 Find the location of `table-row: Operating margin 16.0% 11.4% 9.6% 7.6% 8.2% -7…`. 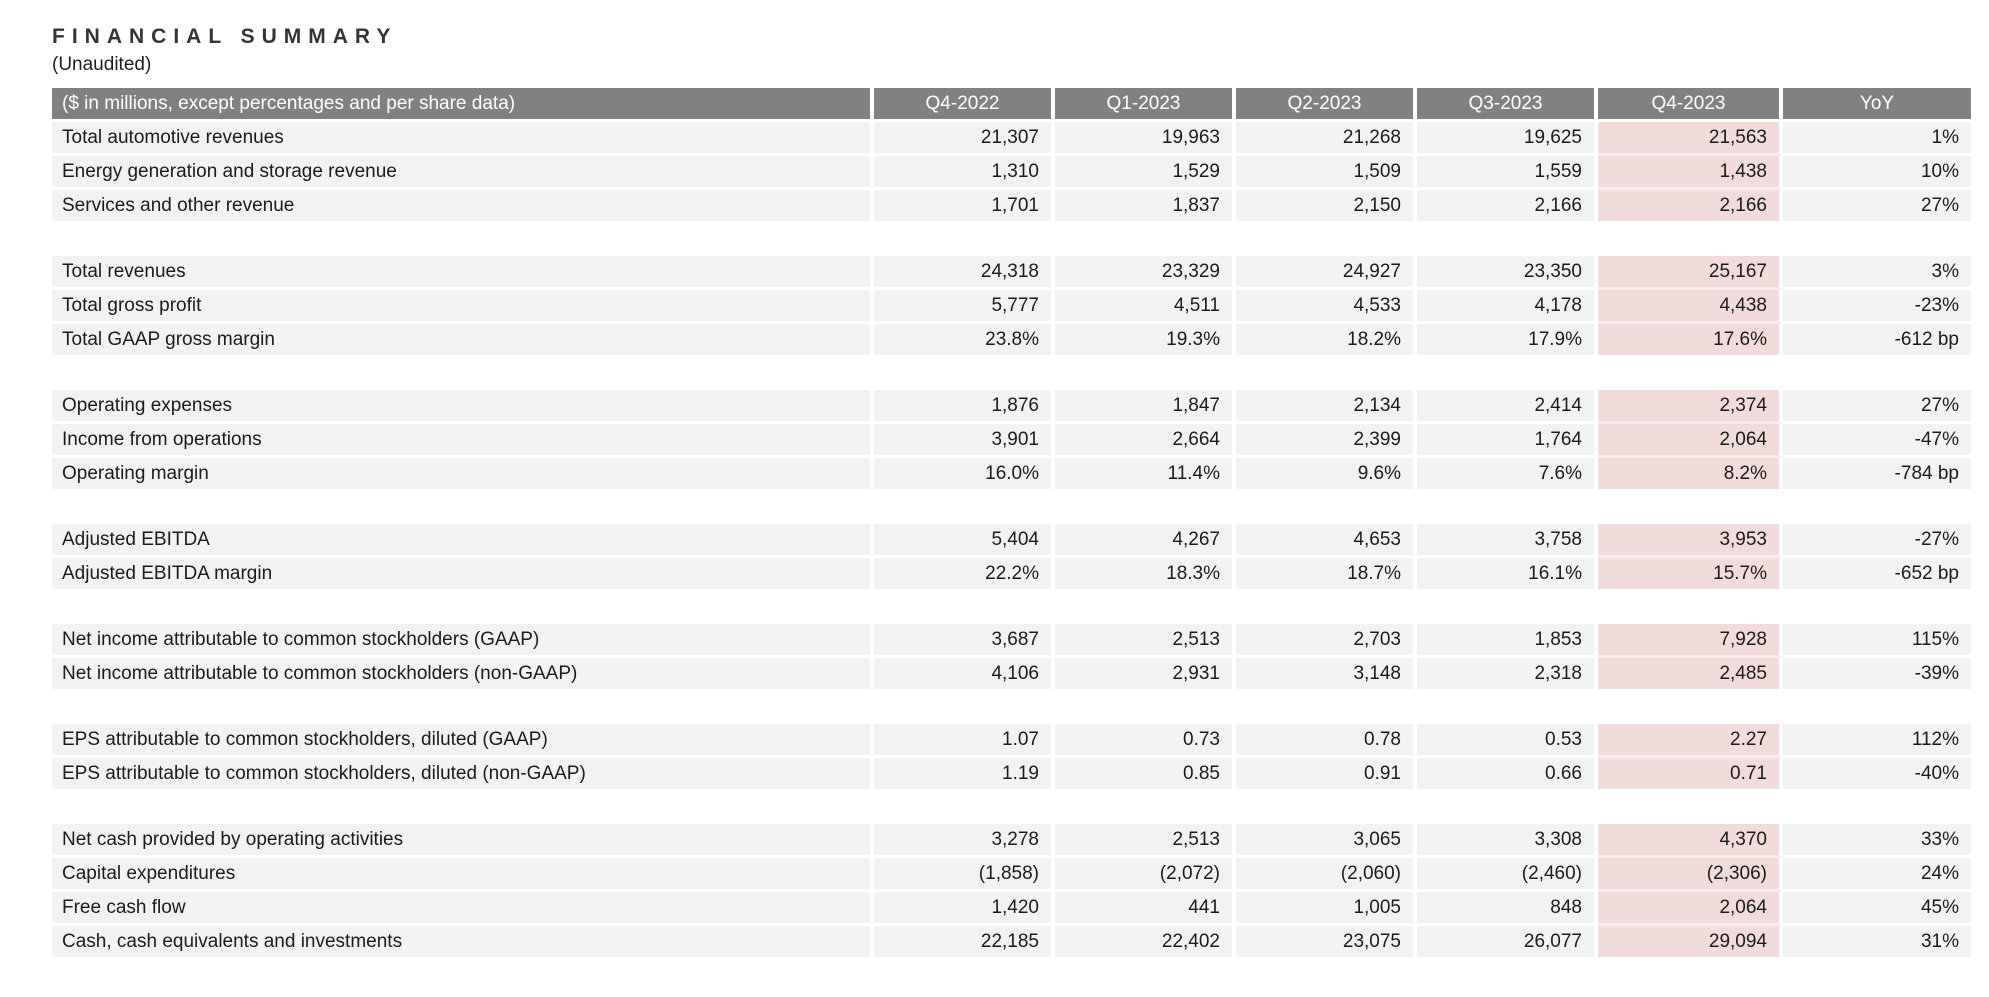

table-row: Operating margin 16.0% 11.4% 9.6% 7.6% 8.2% -7… is located at coordinates (1011, 475).